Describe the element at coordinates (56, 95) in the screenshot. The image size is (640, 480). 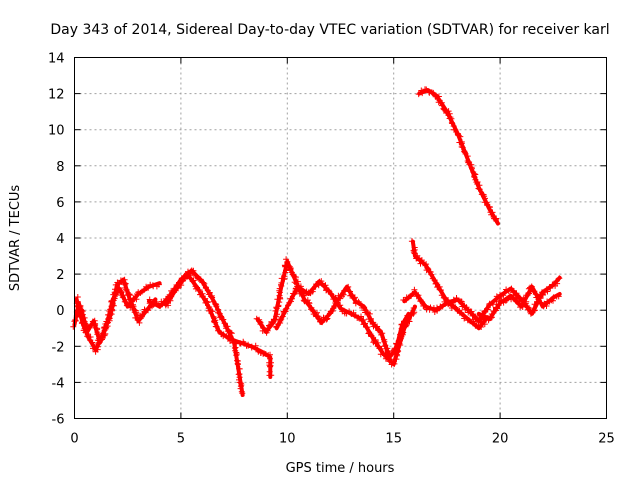
I see `y-tick-label: 12` at that location.